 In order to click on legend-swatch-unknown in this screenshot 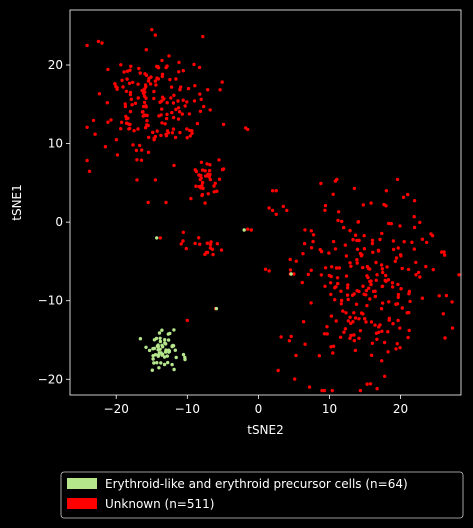, I will do `click(82, 503)`.